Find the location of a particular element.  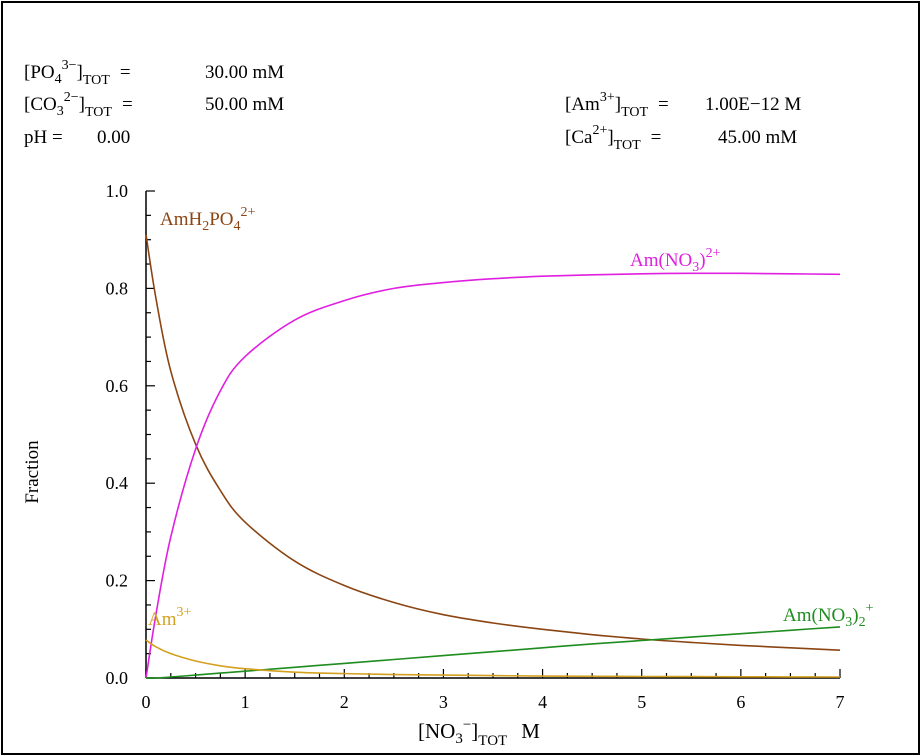

am-total: [Am3+]TOT = 1.00E−12 M is located at coordinates (683, 105).